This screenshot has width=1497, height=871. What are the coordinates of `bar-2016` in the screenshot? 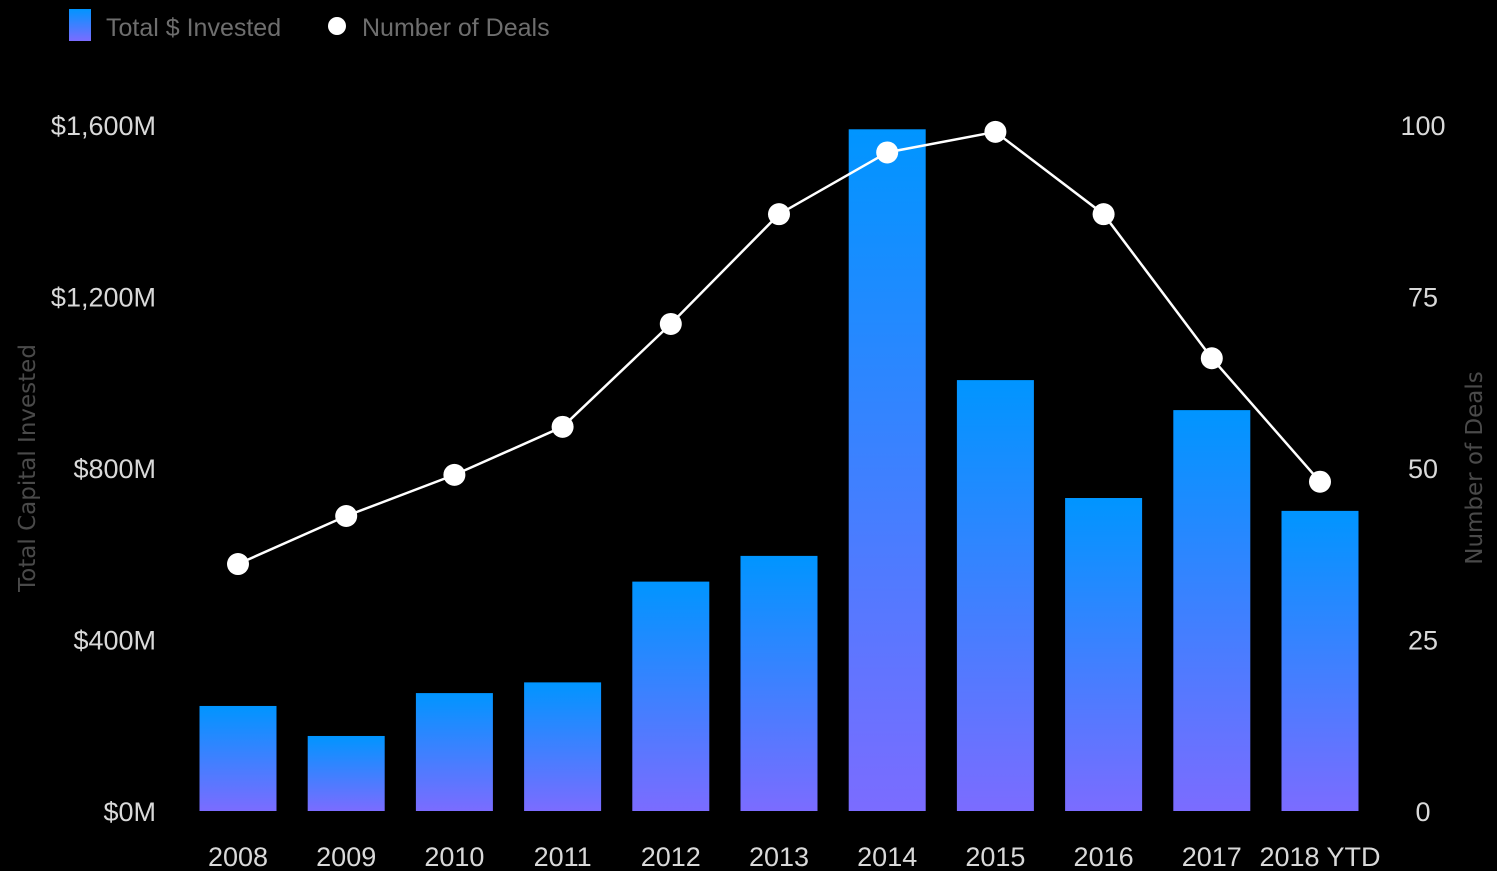 It's located at (1104, 654).